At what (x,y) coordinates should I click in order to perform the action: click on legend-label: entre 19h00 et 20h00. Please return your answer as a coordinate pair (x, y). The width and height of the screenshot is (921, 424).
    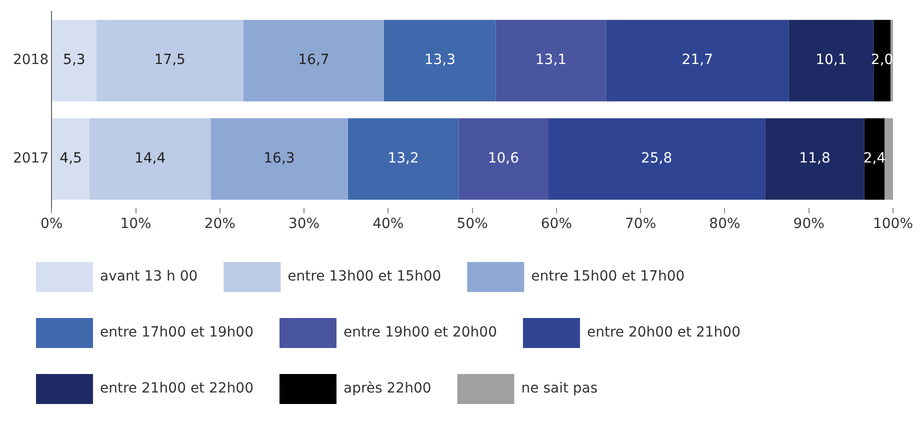
    Looking at the image, I should click on (420, 332).